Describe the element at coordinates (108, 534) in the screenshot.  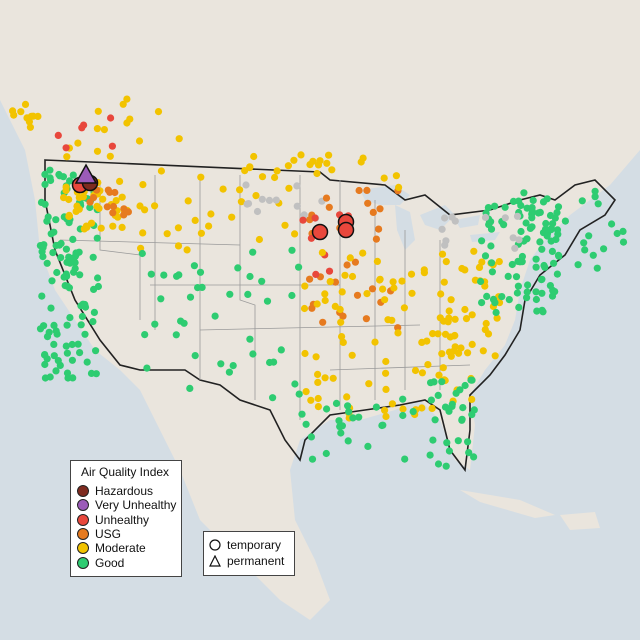
I see `legend-label: USG` at that location.